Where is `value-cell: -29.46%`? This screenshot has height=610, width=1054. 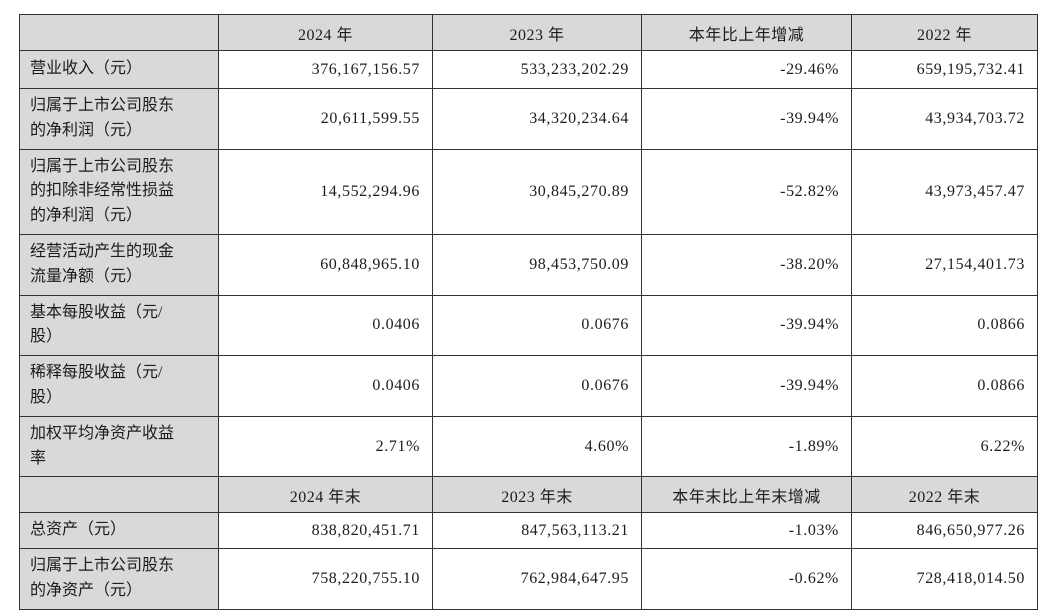
value-cell: -29.46% is located at coordinates (746, 69).